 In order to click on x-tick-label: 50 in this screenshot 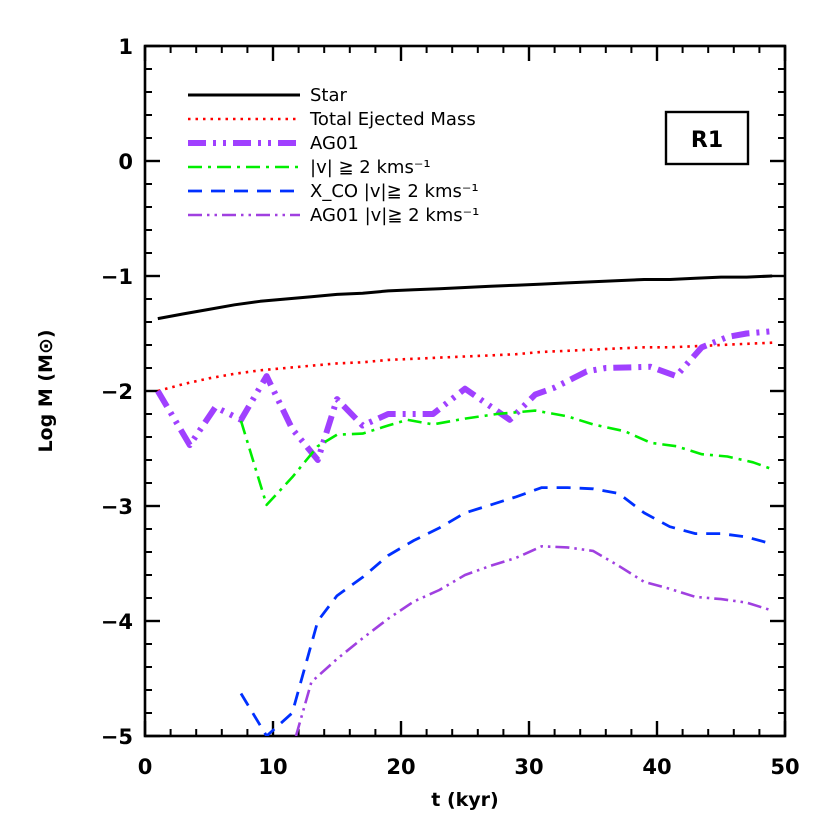, I will do `click(784, 767)`.